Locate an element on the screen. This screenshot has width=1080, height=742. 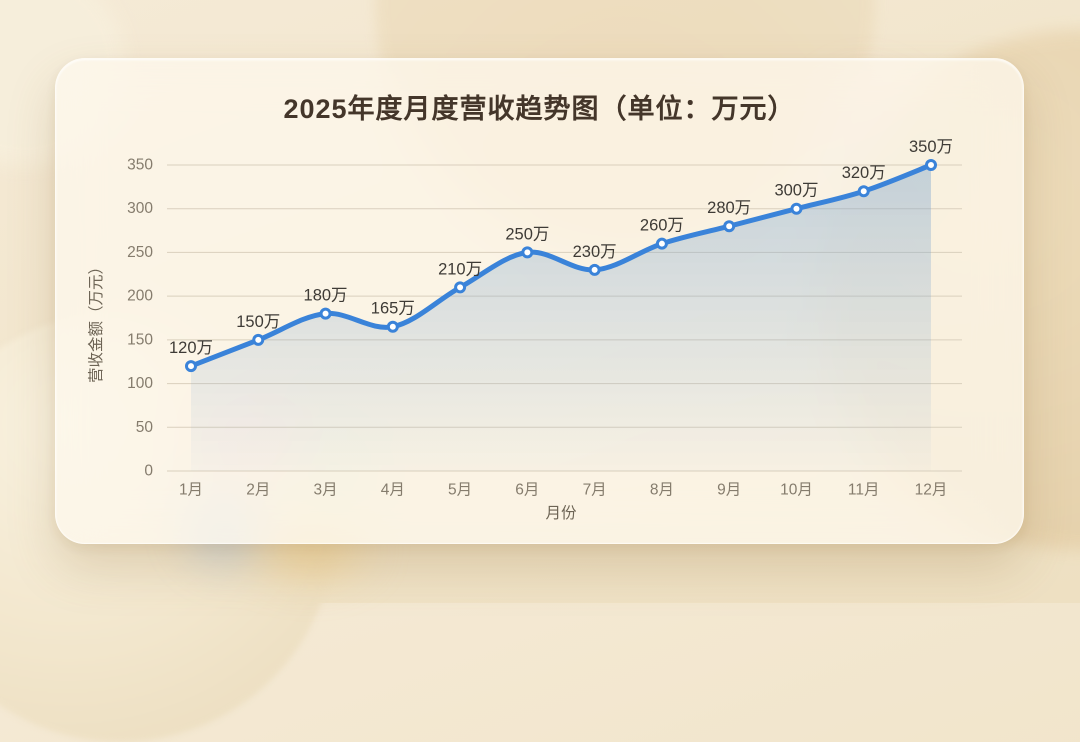
x-tick-label: 10月 is located at coordinates (796, 490).